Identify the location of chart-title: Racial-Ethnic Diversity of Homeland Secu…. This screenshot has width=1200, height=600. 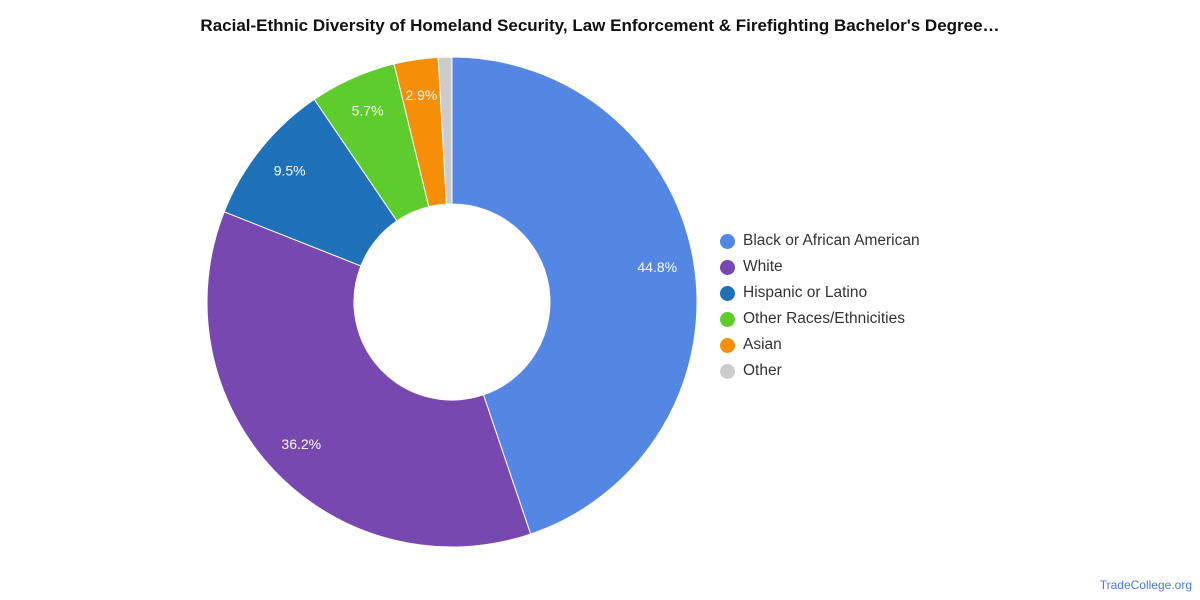
(600, 25).